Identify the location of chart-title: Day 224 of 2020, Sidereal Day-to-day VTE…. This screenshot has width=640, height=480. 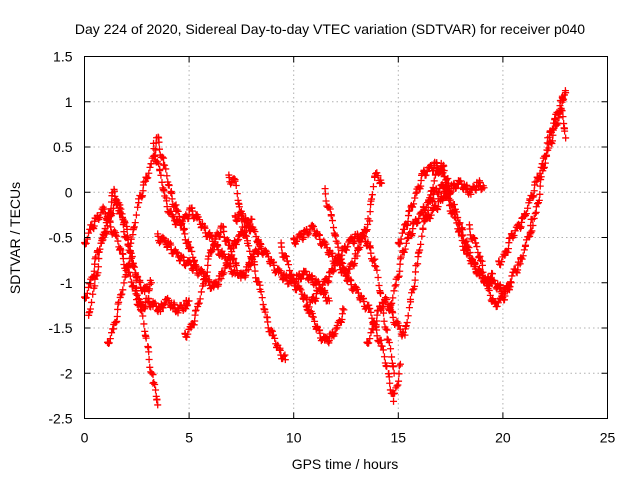
(330, 29).